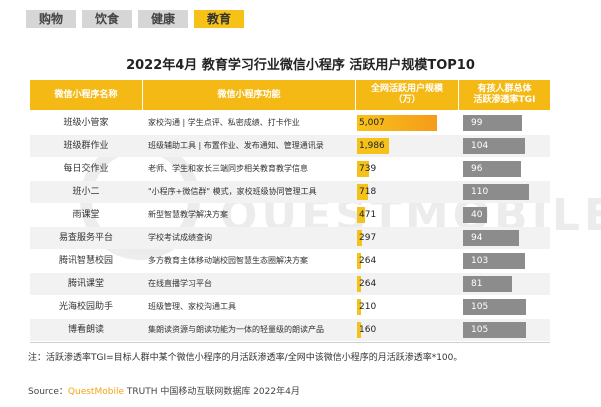 The height and width of the screenshot is (407, 601). What do you see at coordinates (477, 169) in the screenshot?
I see `tgi-value: 96` at bounding box center [477, 169].